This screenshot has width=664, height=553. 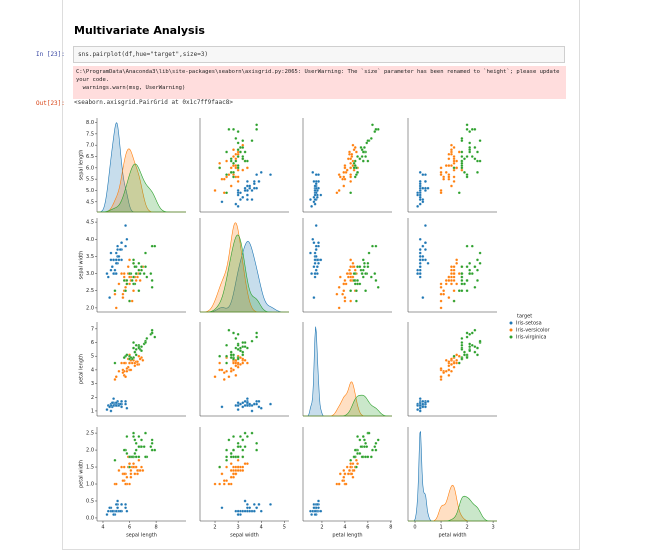 I want to click on legend-label: Iris-virginica, so click(x=531, y=338).